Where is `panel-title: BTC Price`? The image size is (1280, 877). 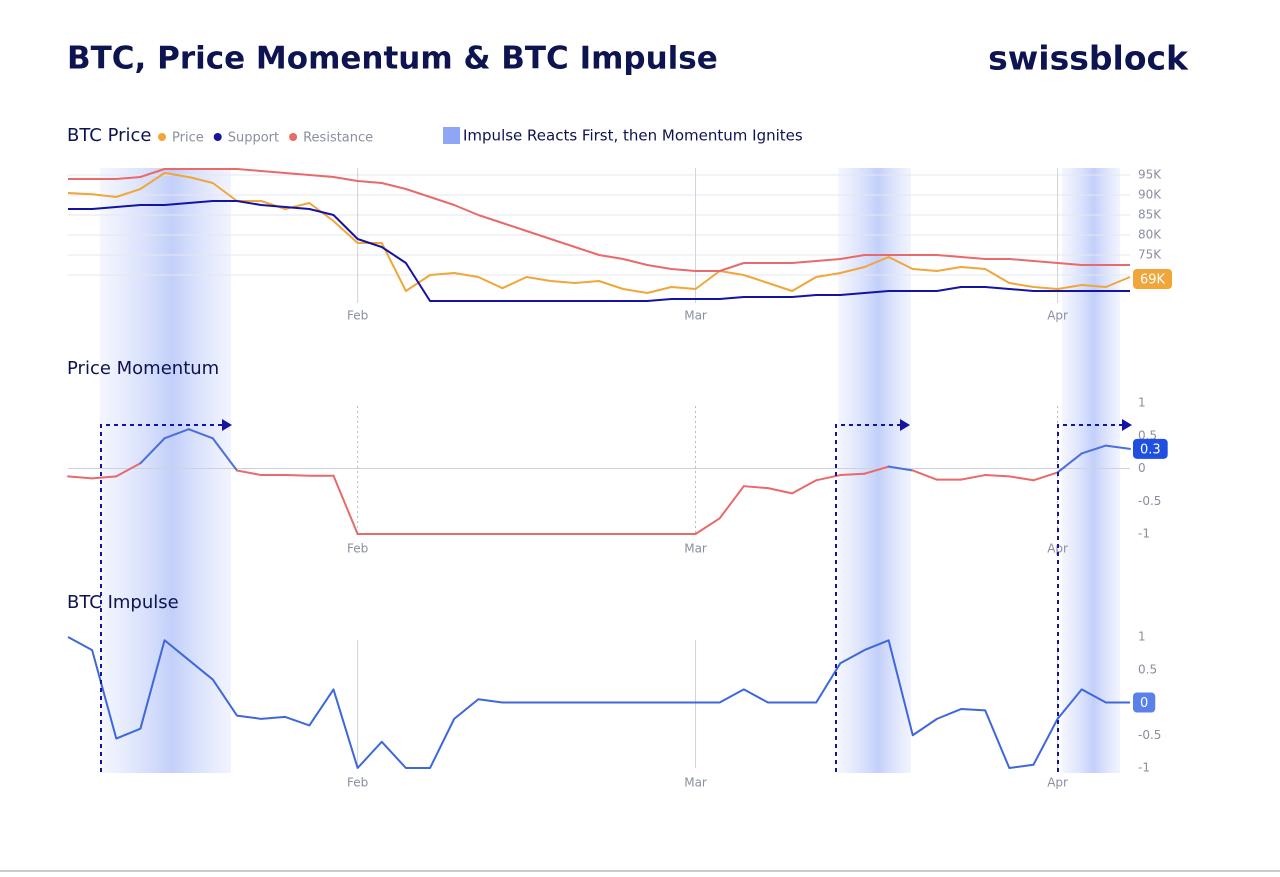
panel-title: BTC Price is located at coordinates (109, 135).